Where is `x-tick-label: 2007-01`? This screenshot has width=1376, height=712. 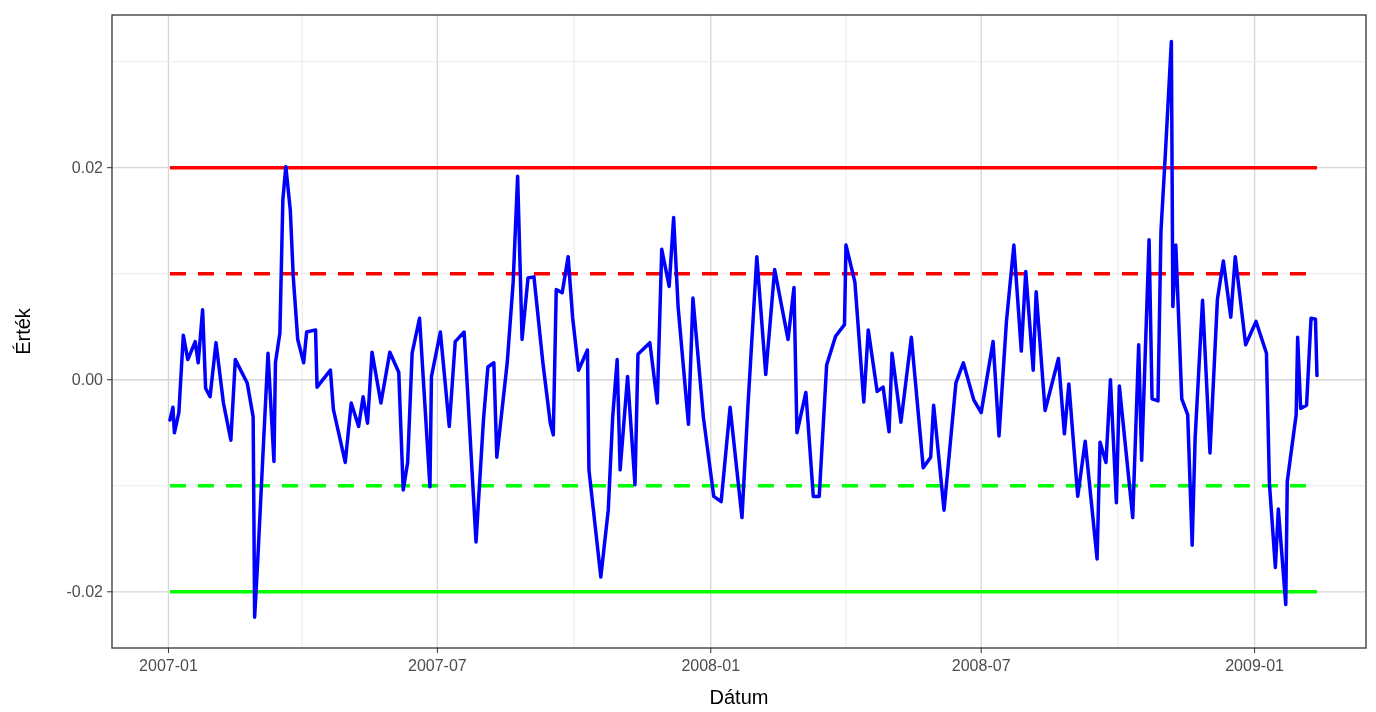
x-tick-label: 2007-01 is located at coordinates (168, 665).